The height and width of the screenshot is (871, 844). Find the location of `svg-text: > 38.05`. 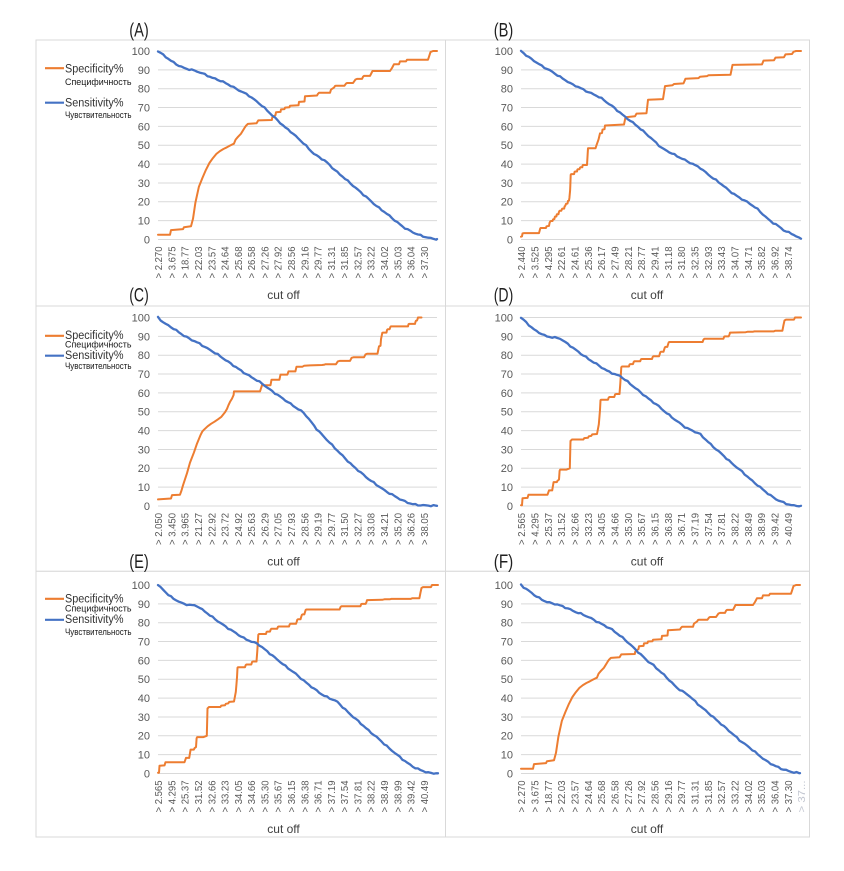

svg-text: > 38.05 is located at coordinates (425, 529).